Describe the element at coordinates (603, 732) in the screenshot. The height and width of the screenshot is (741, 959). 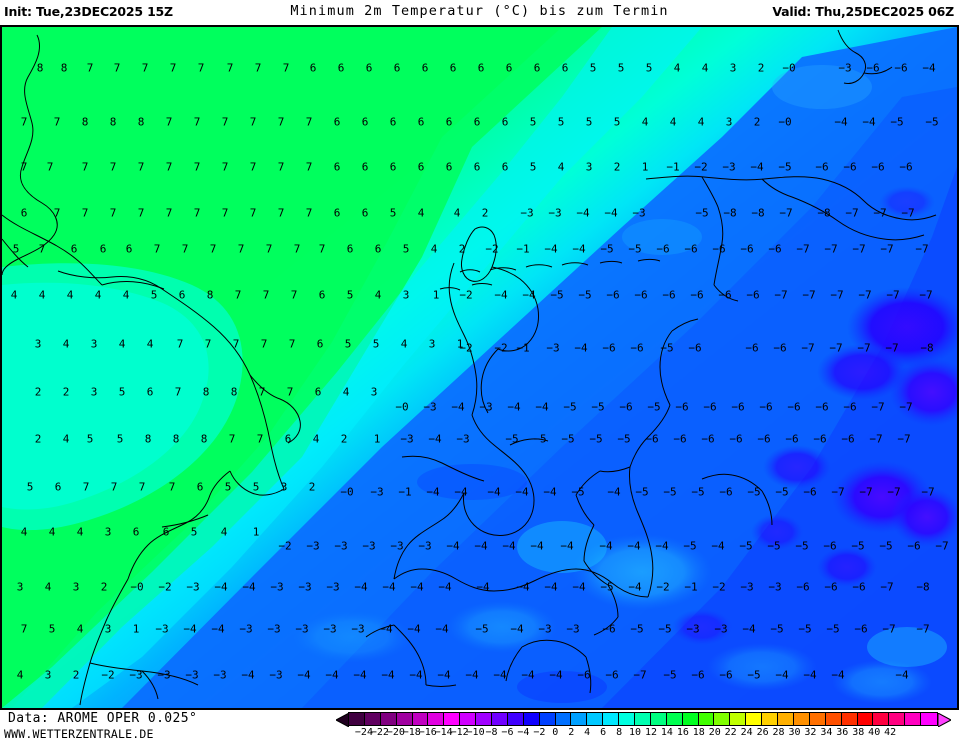
I see `colorbar-tick-label: 6` at that location.